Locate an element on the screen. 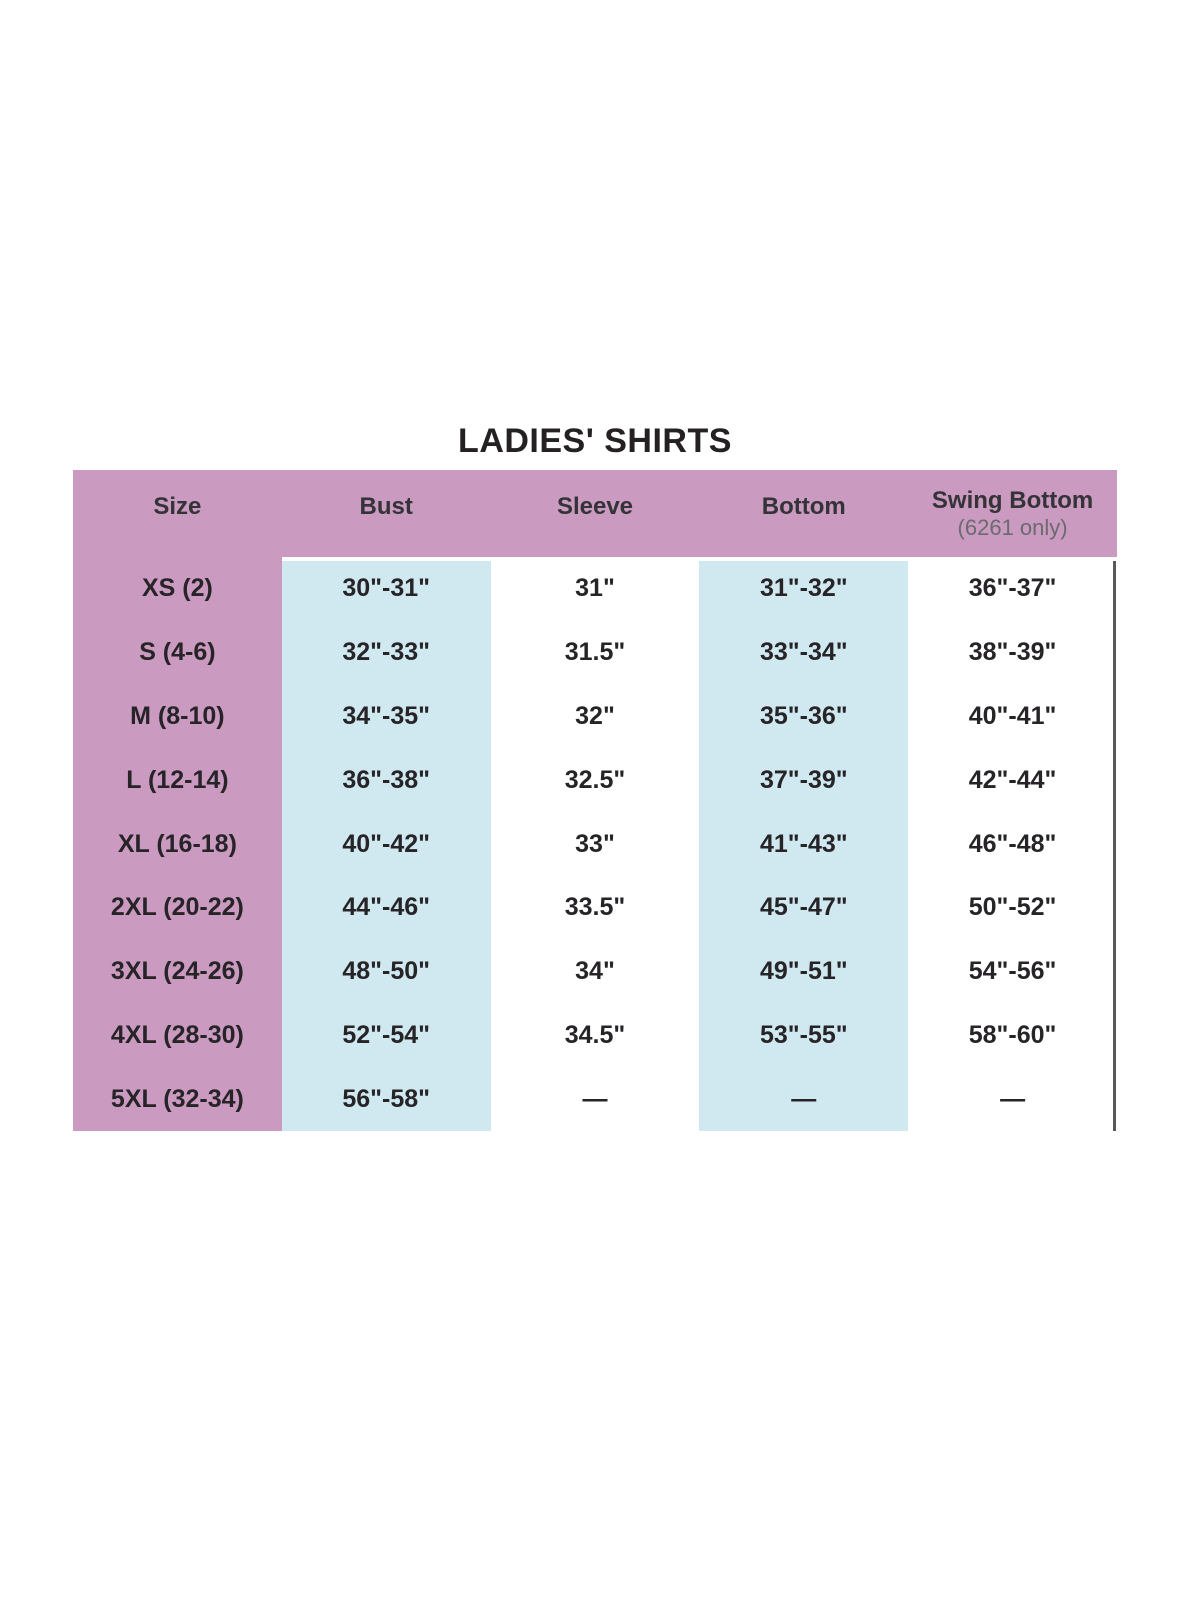 Image resolution: width=1200 pixels, height=1600 pixels. cell-sleeve: 34" is located at coordinates (595, 971).